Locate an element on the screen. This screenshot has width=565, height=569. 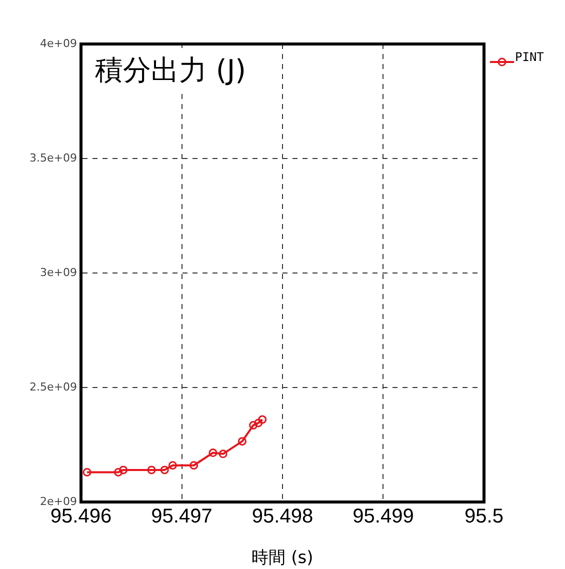
x-tick-label: 95.497 is located at coordinates (181, 517).